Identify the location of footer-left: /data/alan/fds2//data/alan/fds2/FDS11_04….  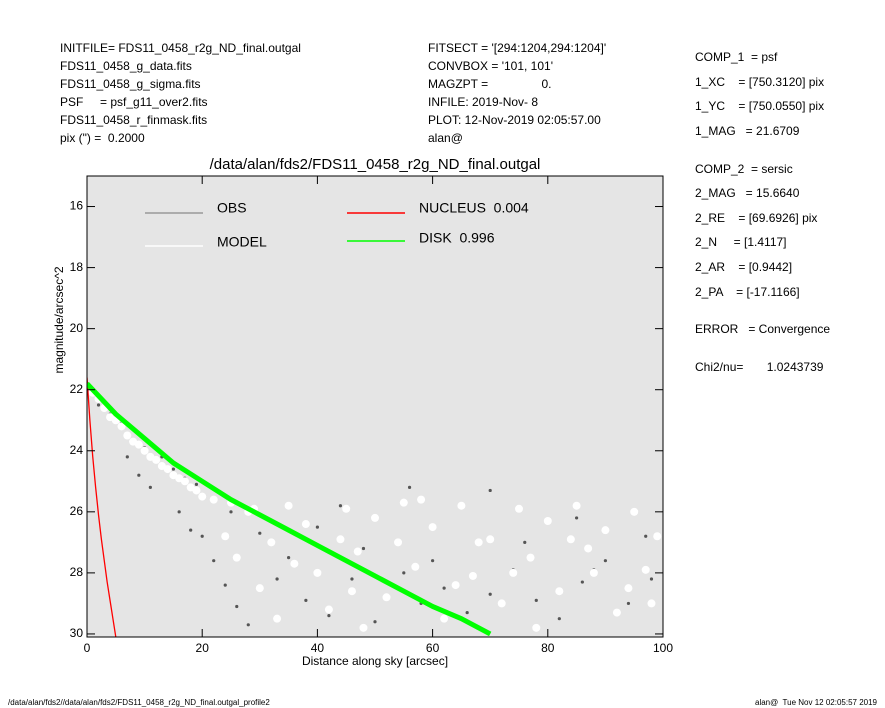
(139, 702).